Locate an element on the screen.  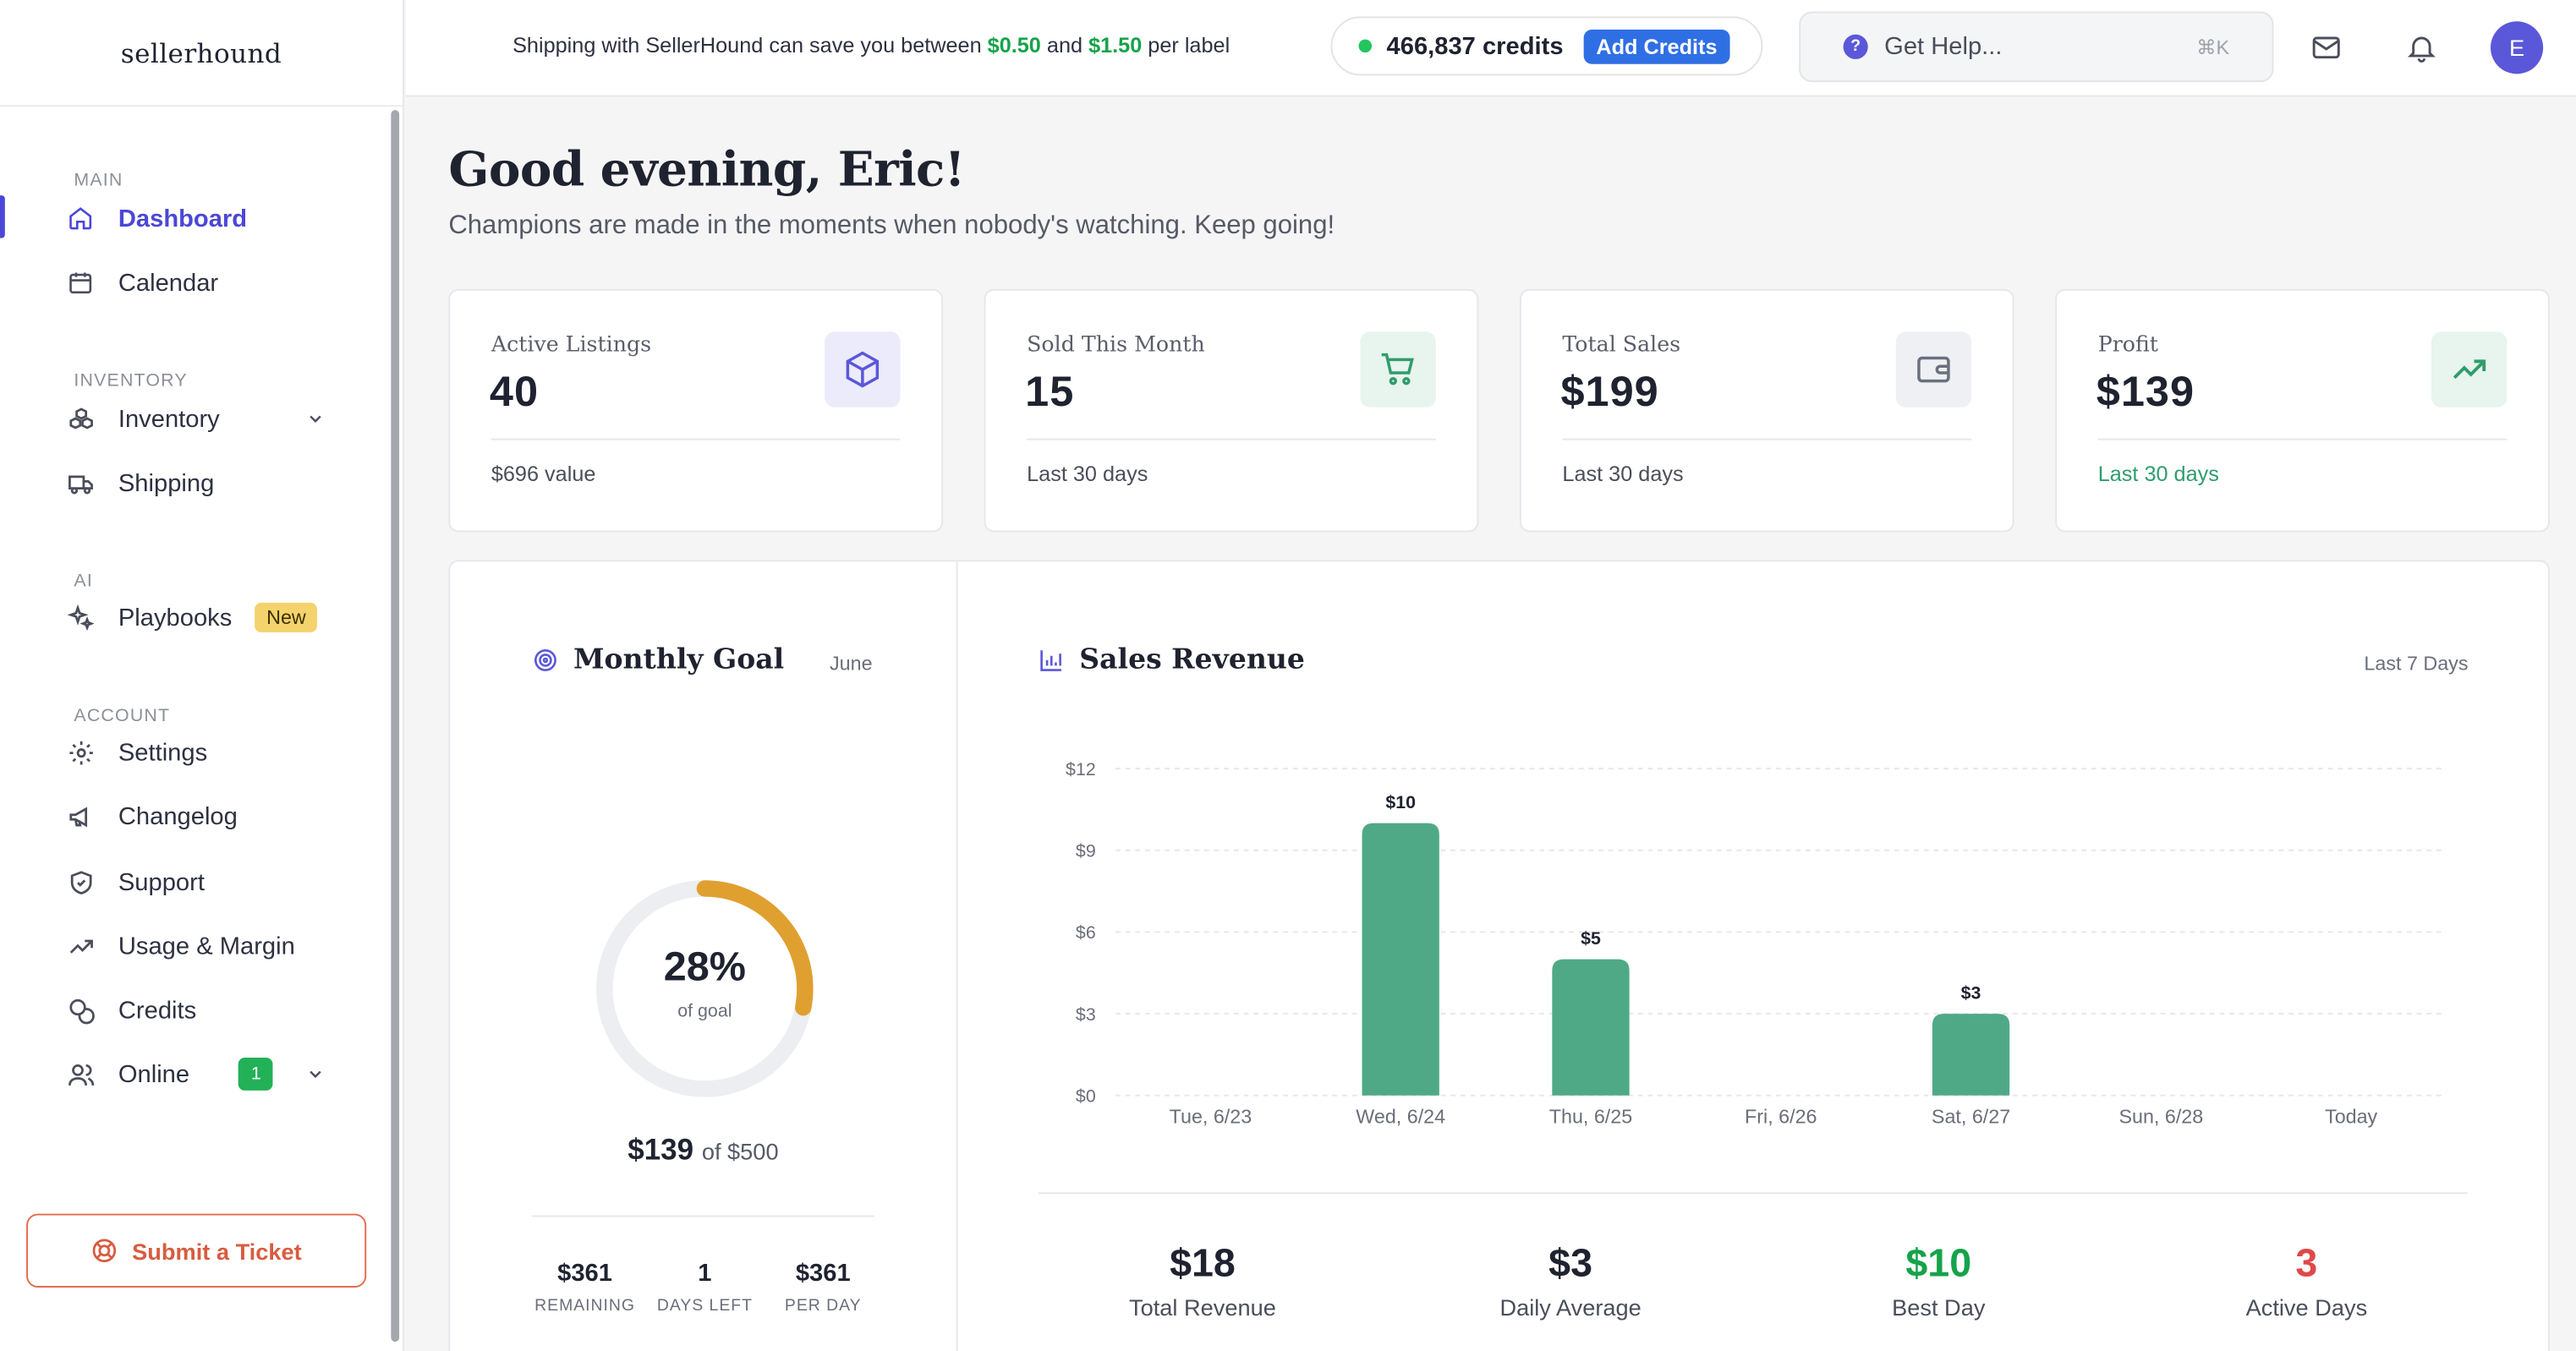
goal-remaining: $361 REMAINING is located at coordinates (585, 1287).